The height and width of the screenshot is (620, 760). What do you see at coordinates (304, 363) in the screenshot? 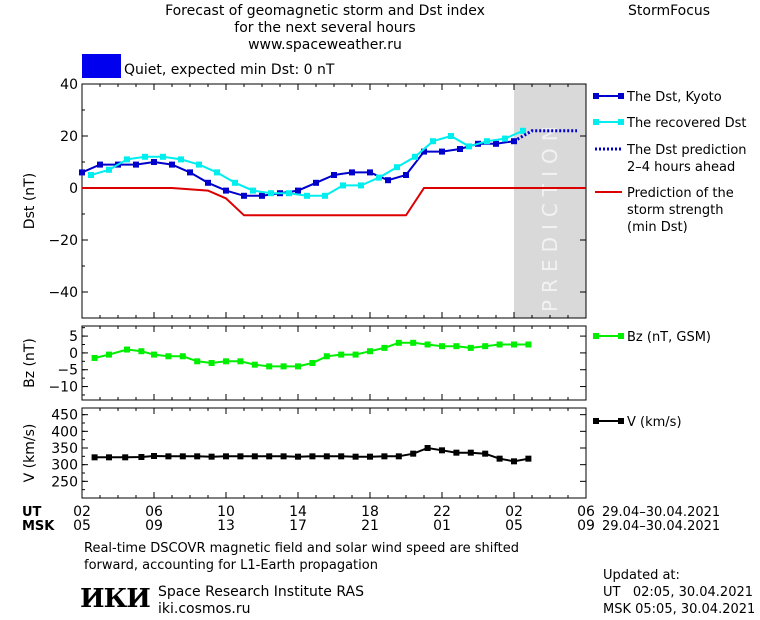
I see `bz-chart: 50−5−10 Bz (nT)` at bounding box center [304, 363].